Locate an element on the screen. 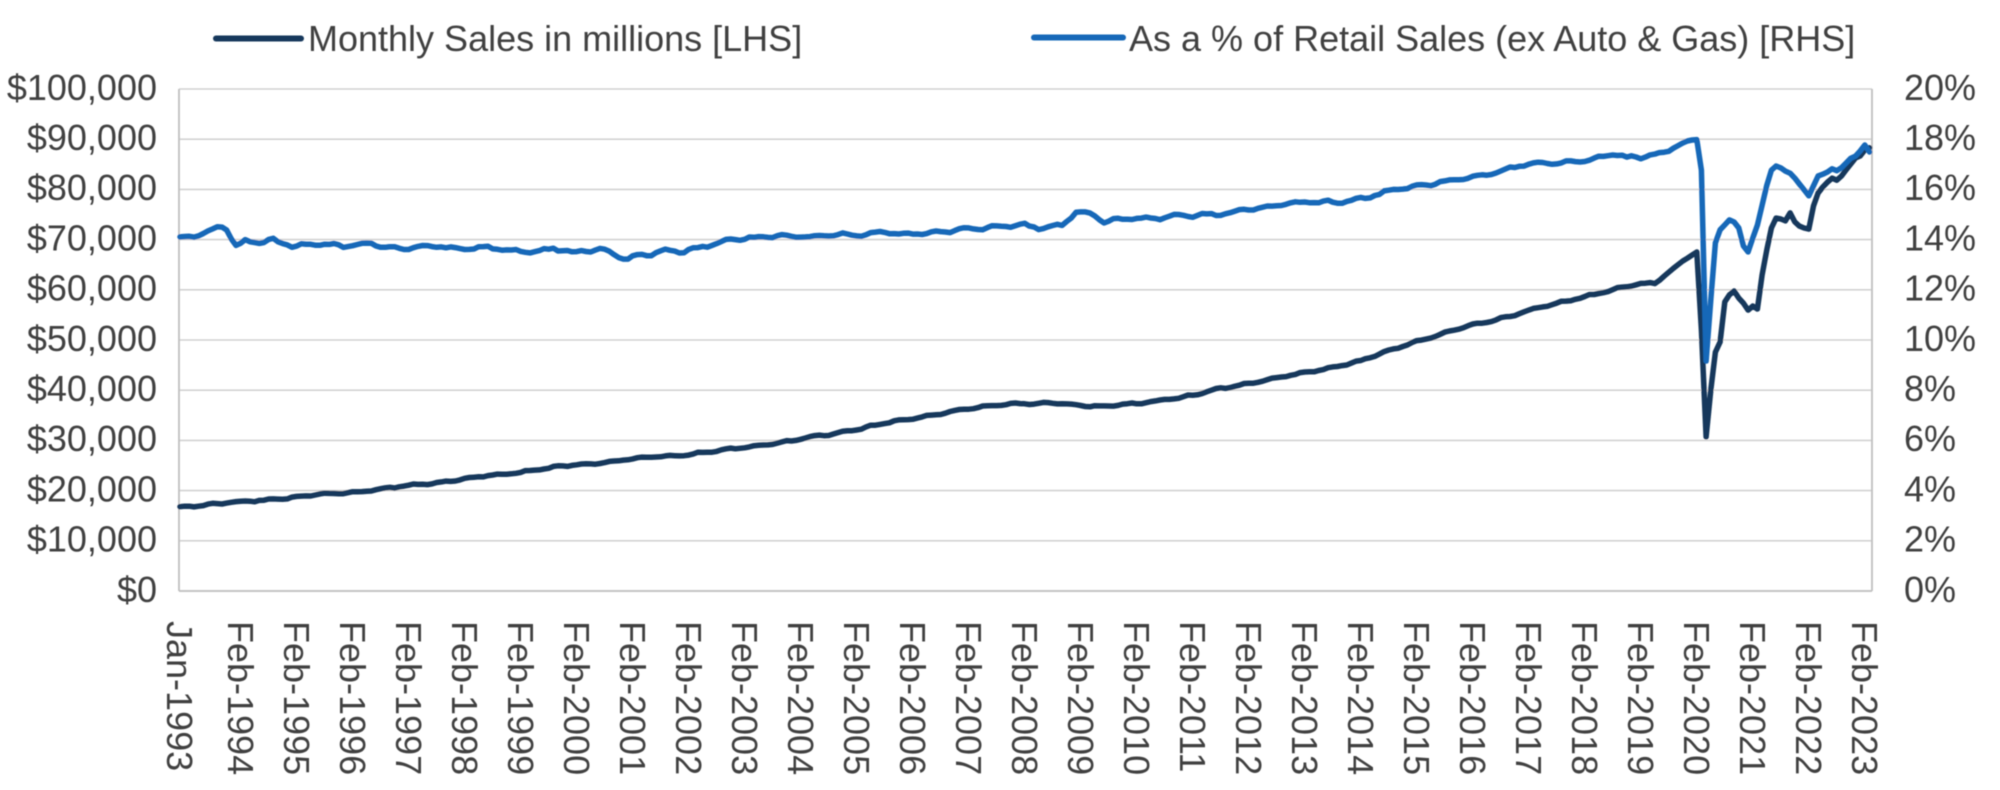 This screenshot has height=790, width=2000. svg-text: Feb-2009 is located at coordinates (1080, 698).